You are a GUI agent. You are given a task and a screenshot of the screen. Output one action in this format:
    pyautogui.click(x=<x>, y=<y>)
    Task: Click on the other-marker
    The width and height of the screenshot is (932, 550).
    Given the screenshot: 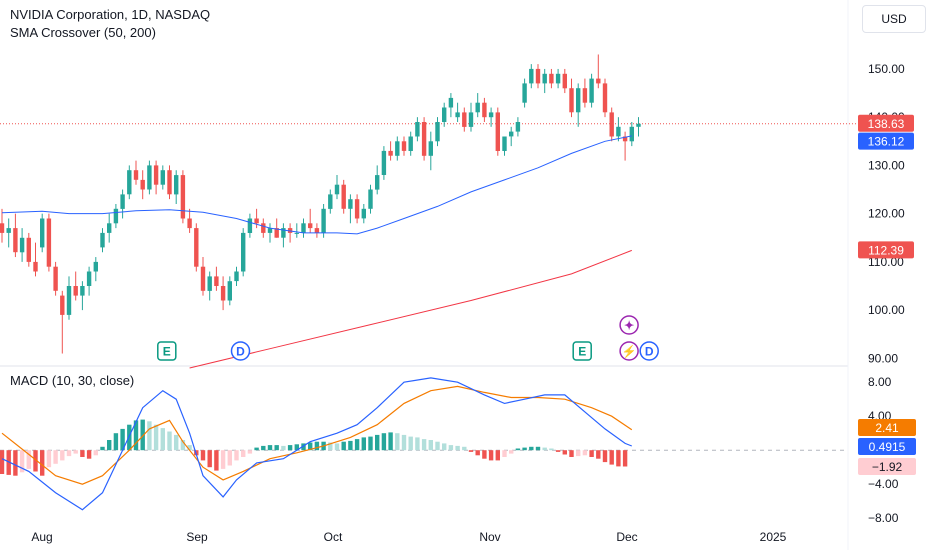 What is the action you would take?
    pyautogui.click(x=629, y=325)
    